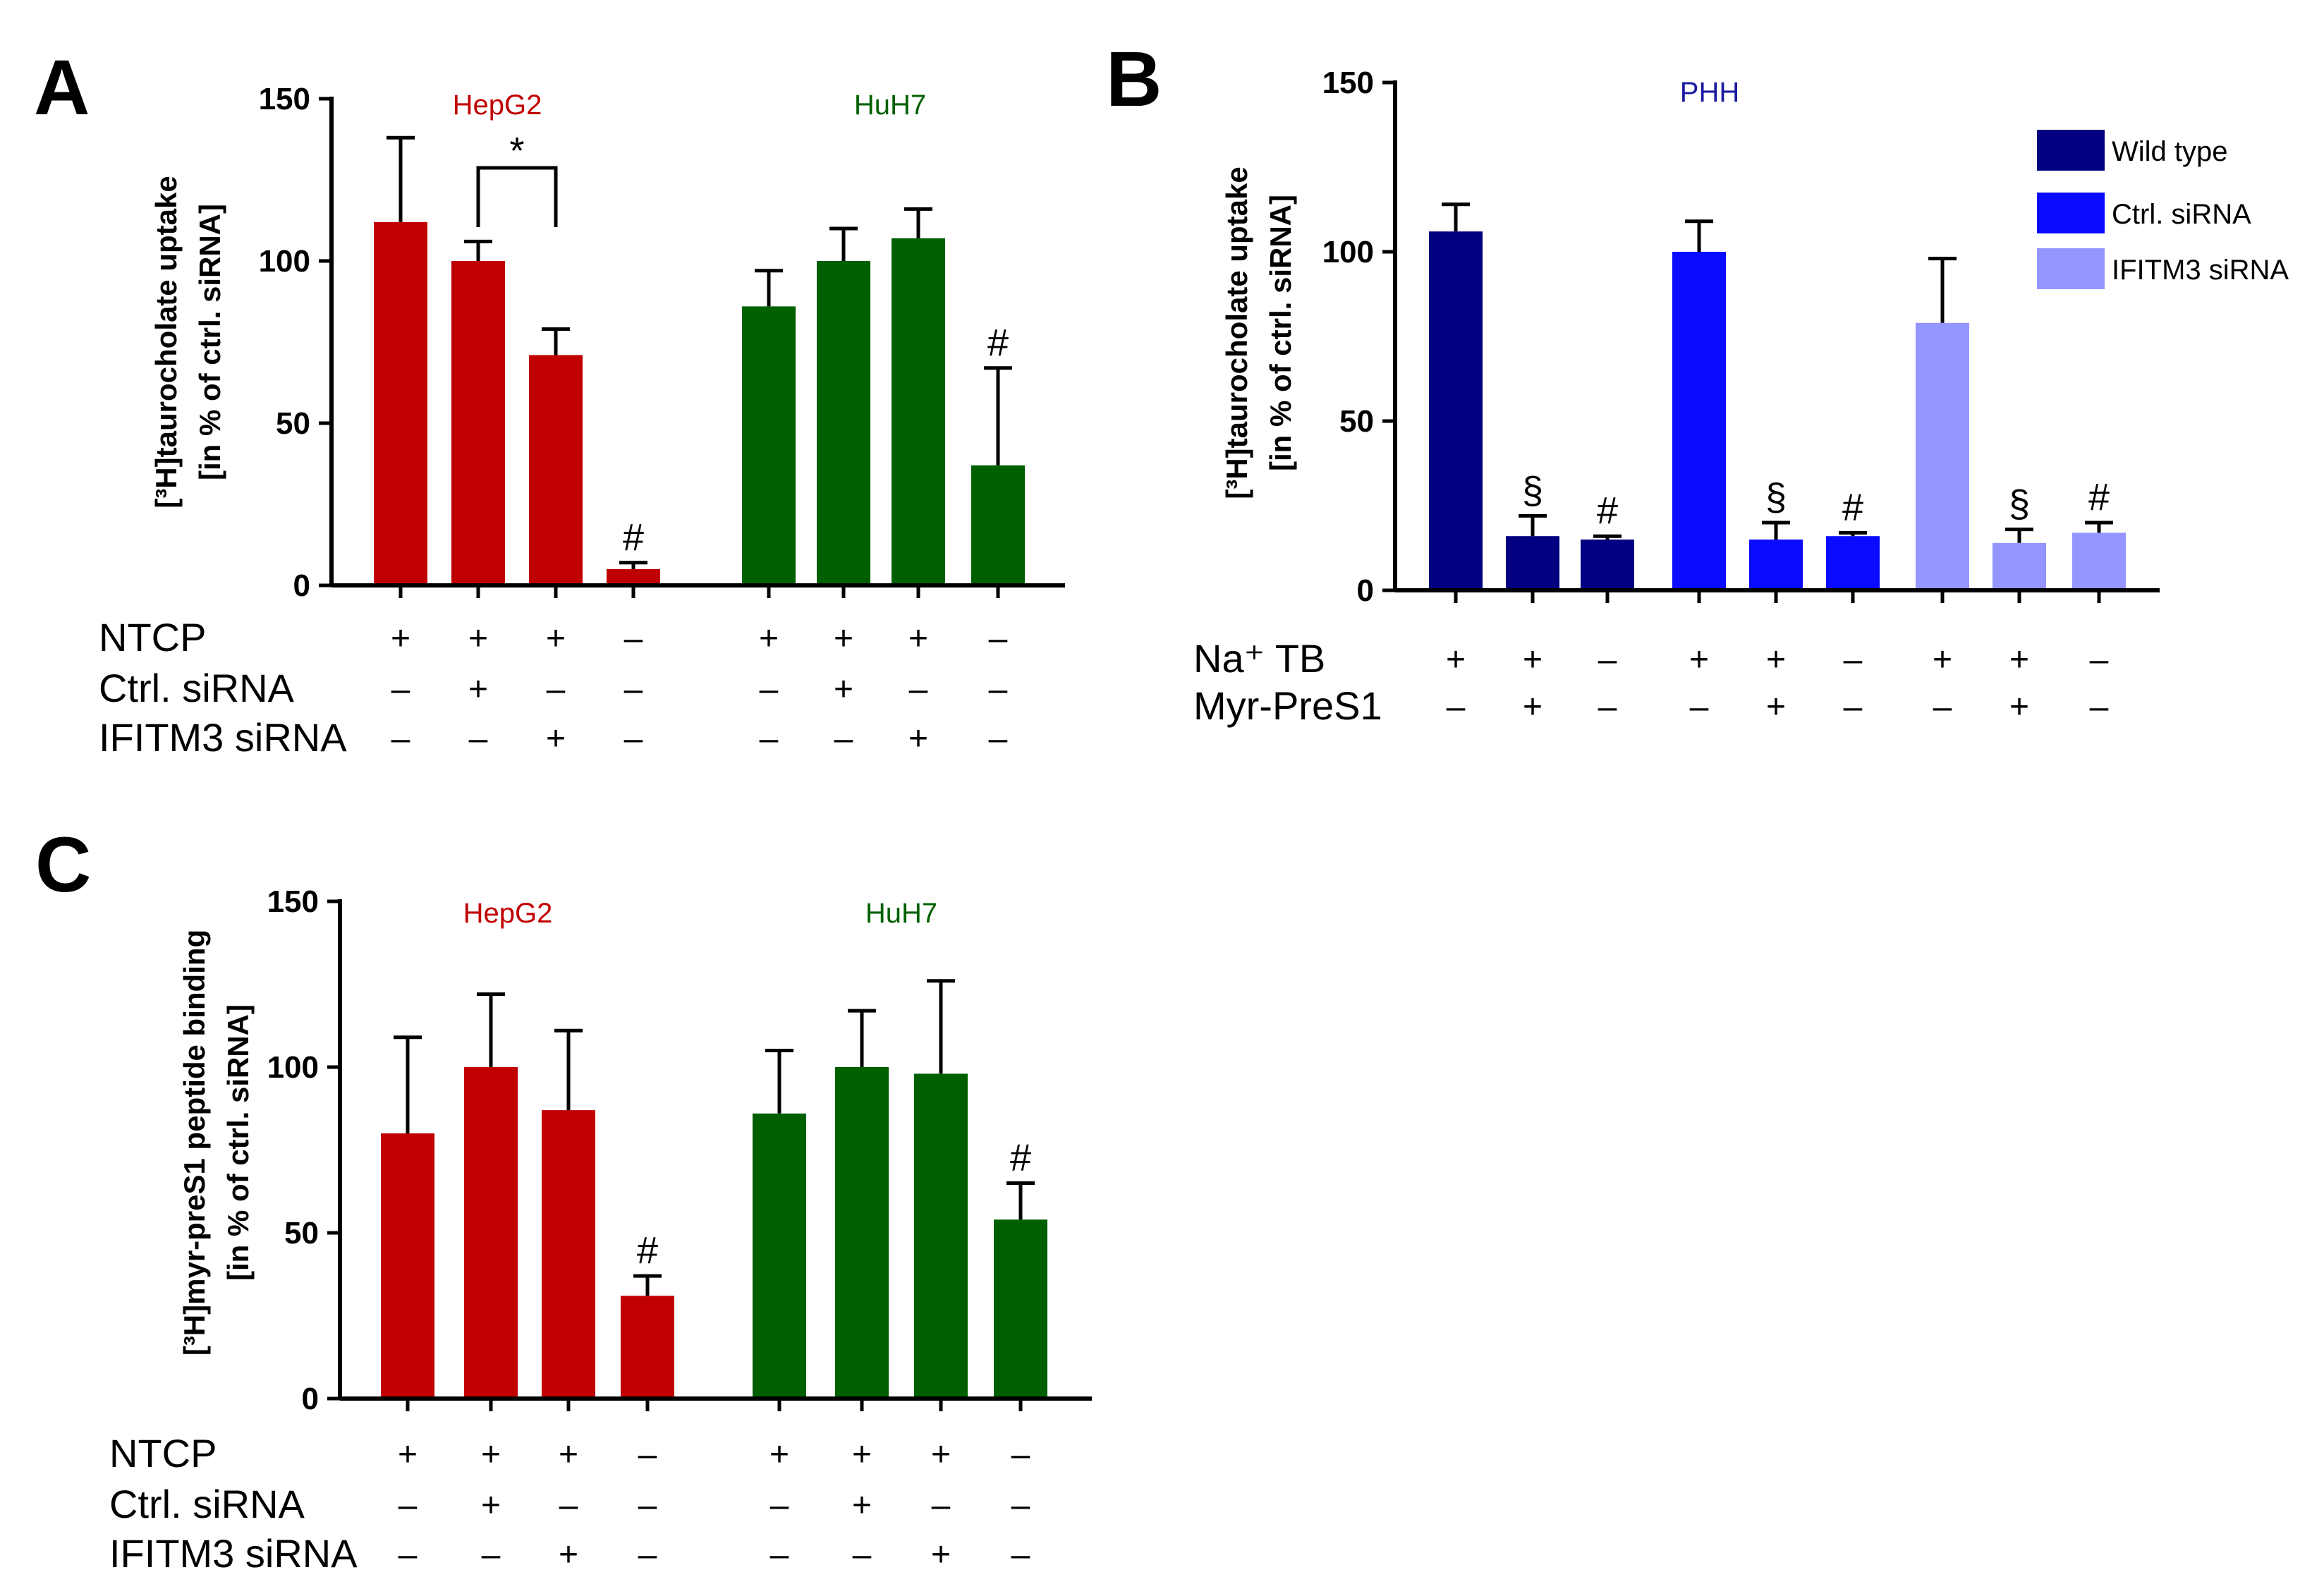 The width and height of the screenshot is (2324, 1589). Describe the element at coordinates (2170, 151) in the screenshot. I see `legend-label-1: Wild type` at that location.